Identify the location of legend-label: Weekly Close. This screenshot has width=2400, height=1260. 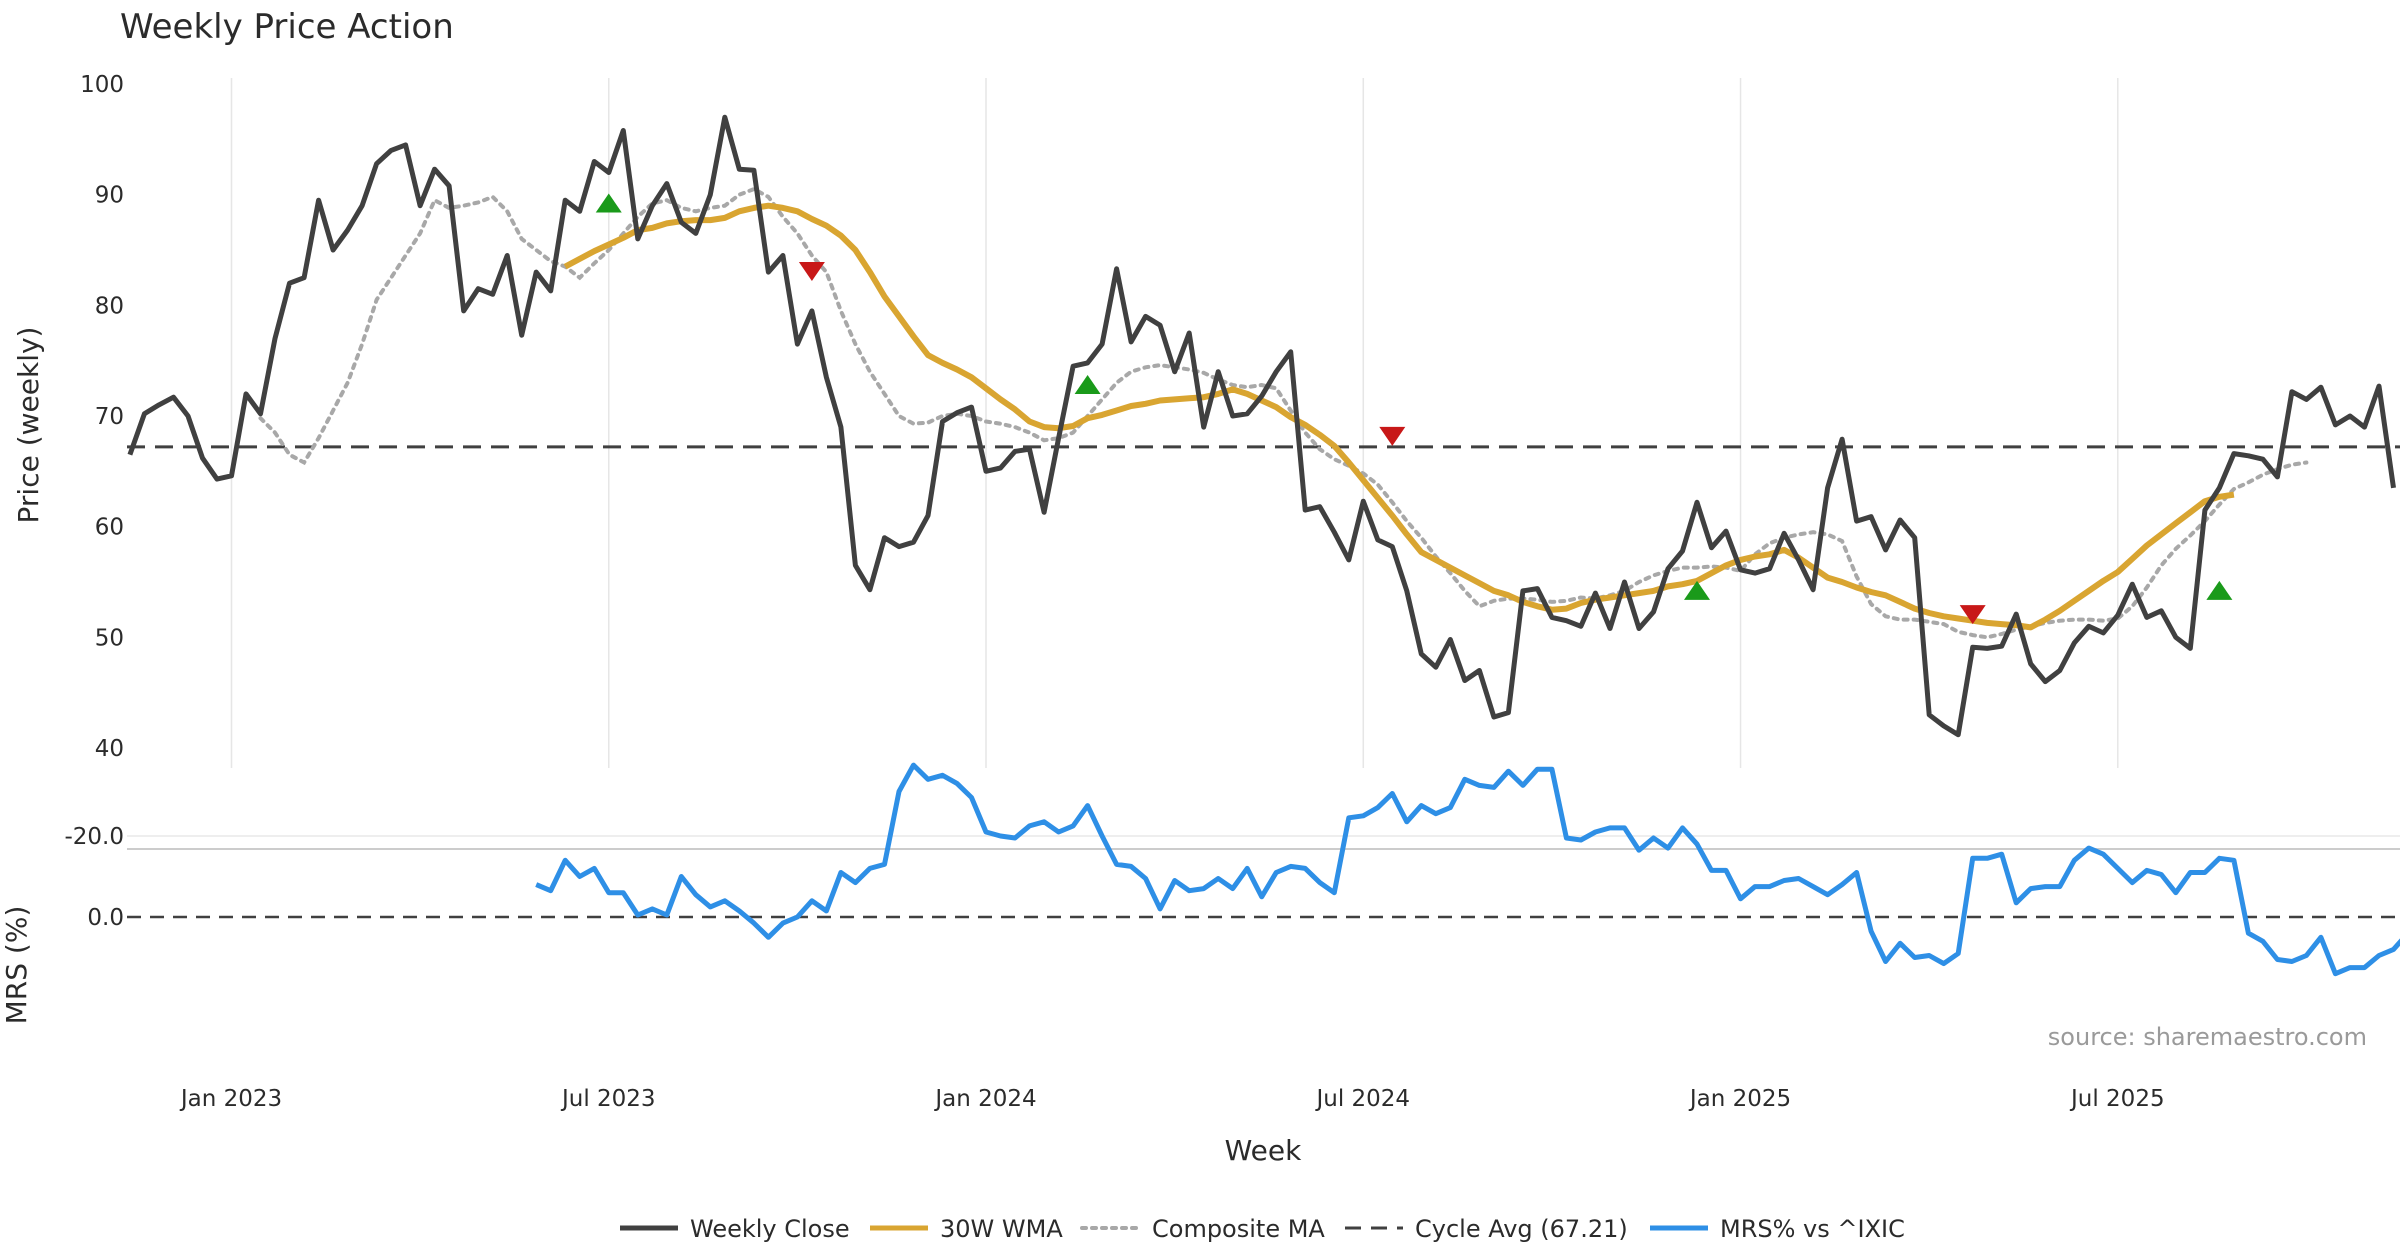
(770, 1229).